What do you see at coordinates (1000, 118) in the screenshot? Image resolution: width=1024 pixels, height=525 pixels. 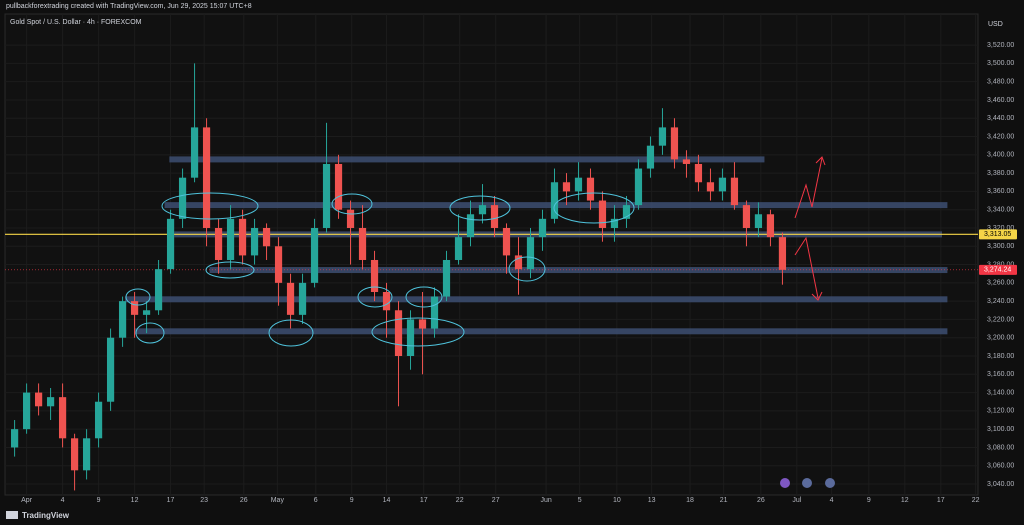 I see `y-tick-label: 3,440.00` at bounding box center [1000, 118].